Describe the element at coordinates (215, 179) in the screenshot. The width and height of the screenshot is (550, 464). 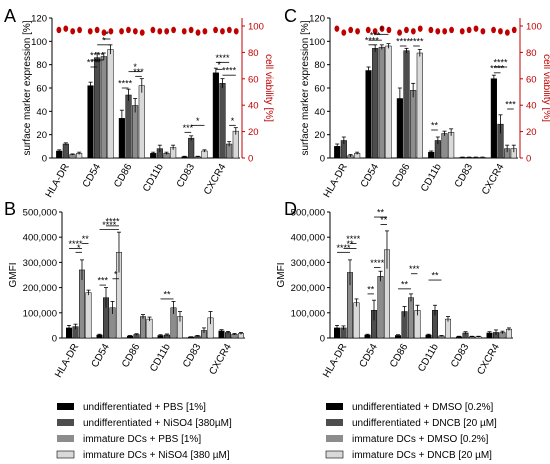
I see `chart-a-category-label: CXCR4` at that location.